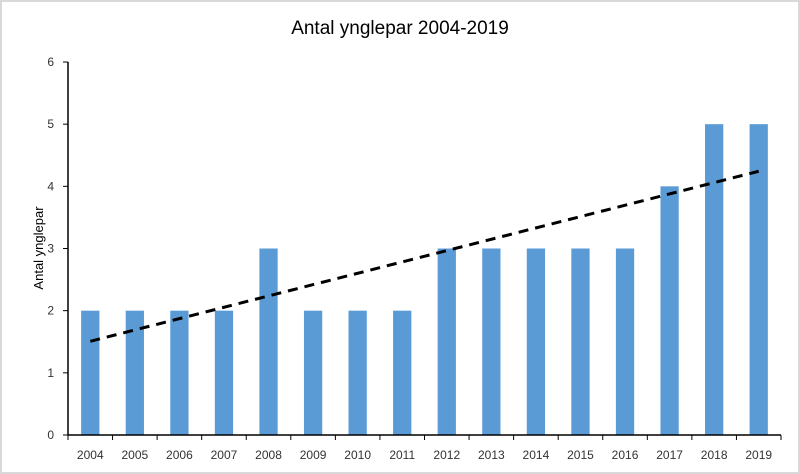 This screenshot has height=474, width=800. What do you see at coordinates (50, 62) in the screenshot?
I see `y-tick-label: 6` at bounding box center [50, 62].